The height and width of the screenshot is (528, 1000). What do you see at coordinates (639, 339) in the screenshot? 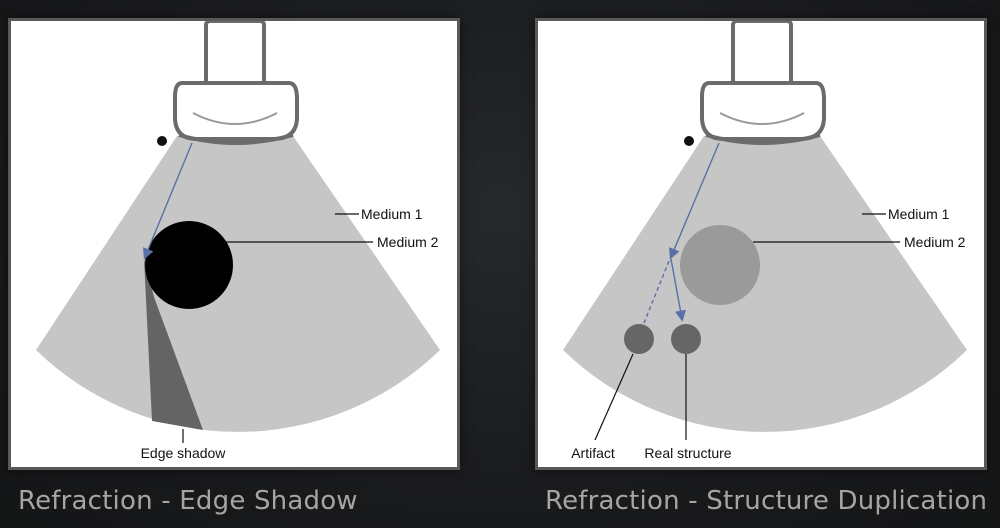
I see `artifact-structure` at bounding box center [639, 339].